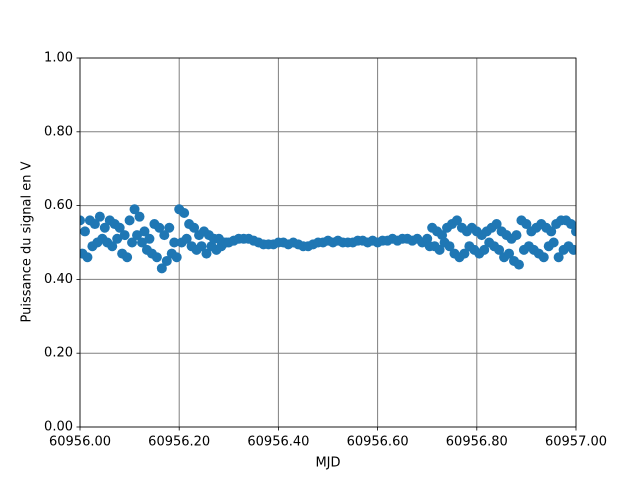  What do you see at coordinates (327, 463) in the screenshot?
I see `x-axis-label: MJD` at bounding box center [327, 463].